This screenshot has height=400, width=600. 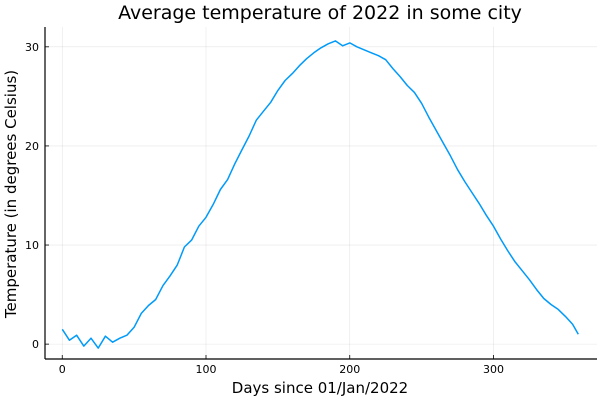 What do you see at coordinates (32, 245) in the screenshot?
I see `y-tick-label: 10` at bounding box center [32, 245].